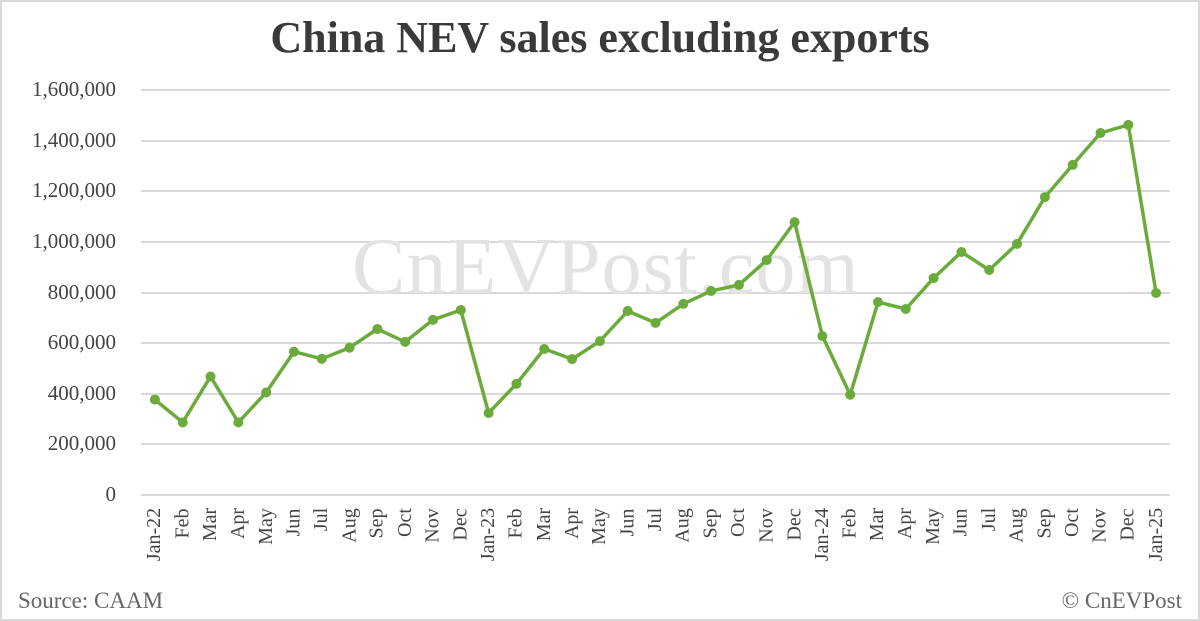 The image size is (1200, 621). What do you see at coordinates (81, 392) in the screenshot?
I see `y-tick-label: 400,000` at bounding box center [81, 392].